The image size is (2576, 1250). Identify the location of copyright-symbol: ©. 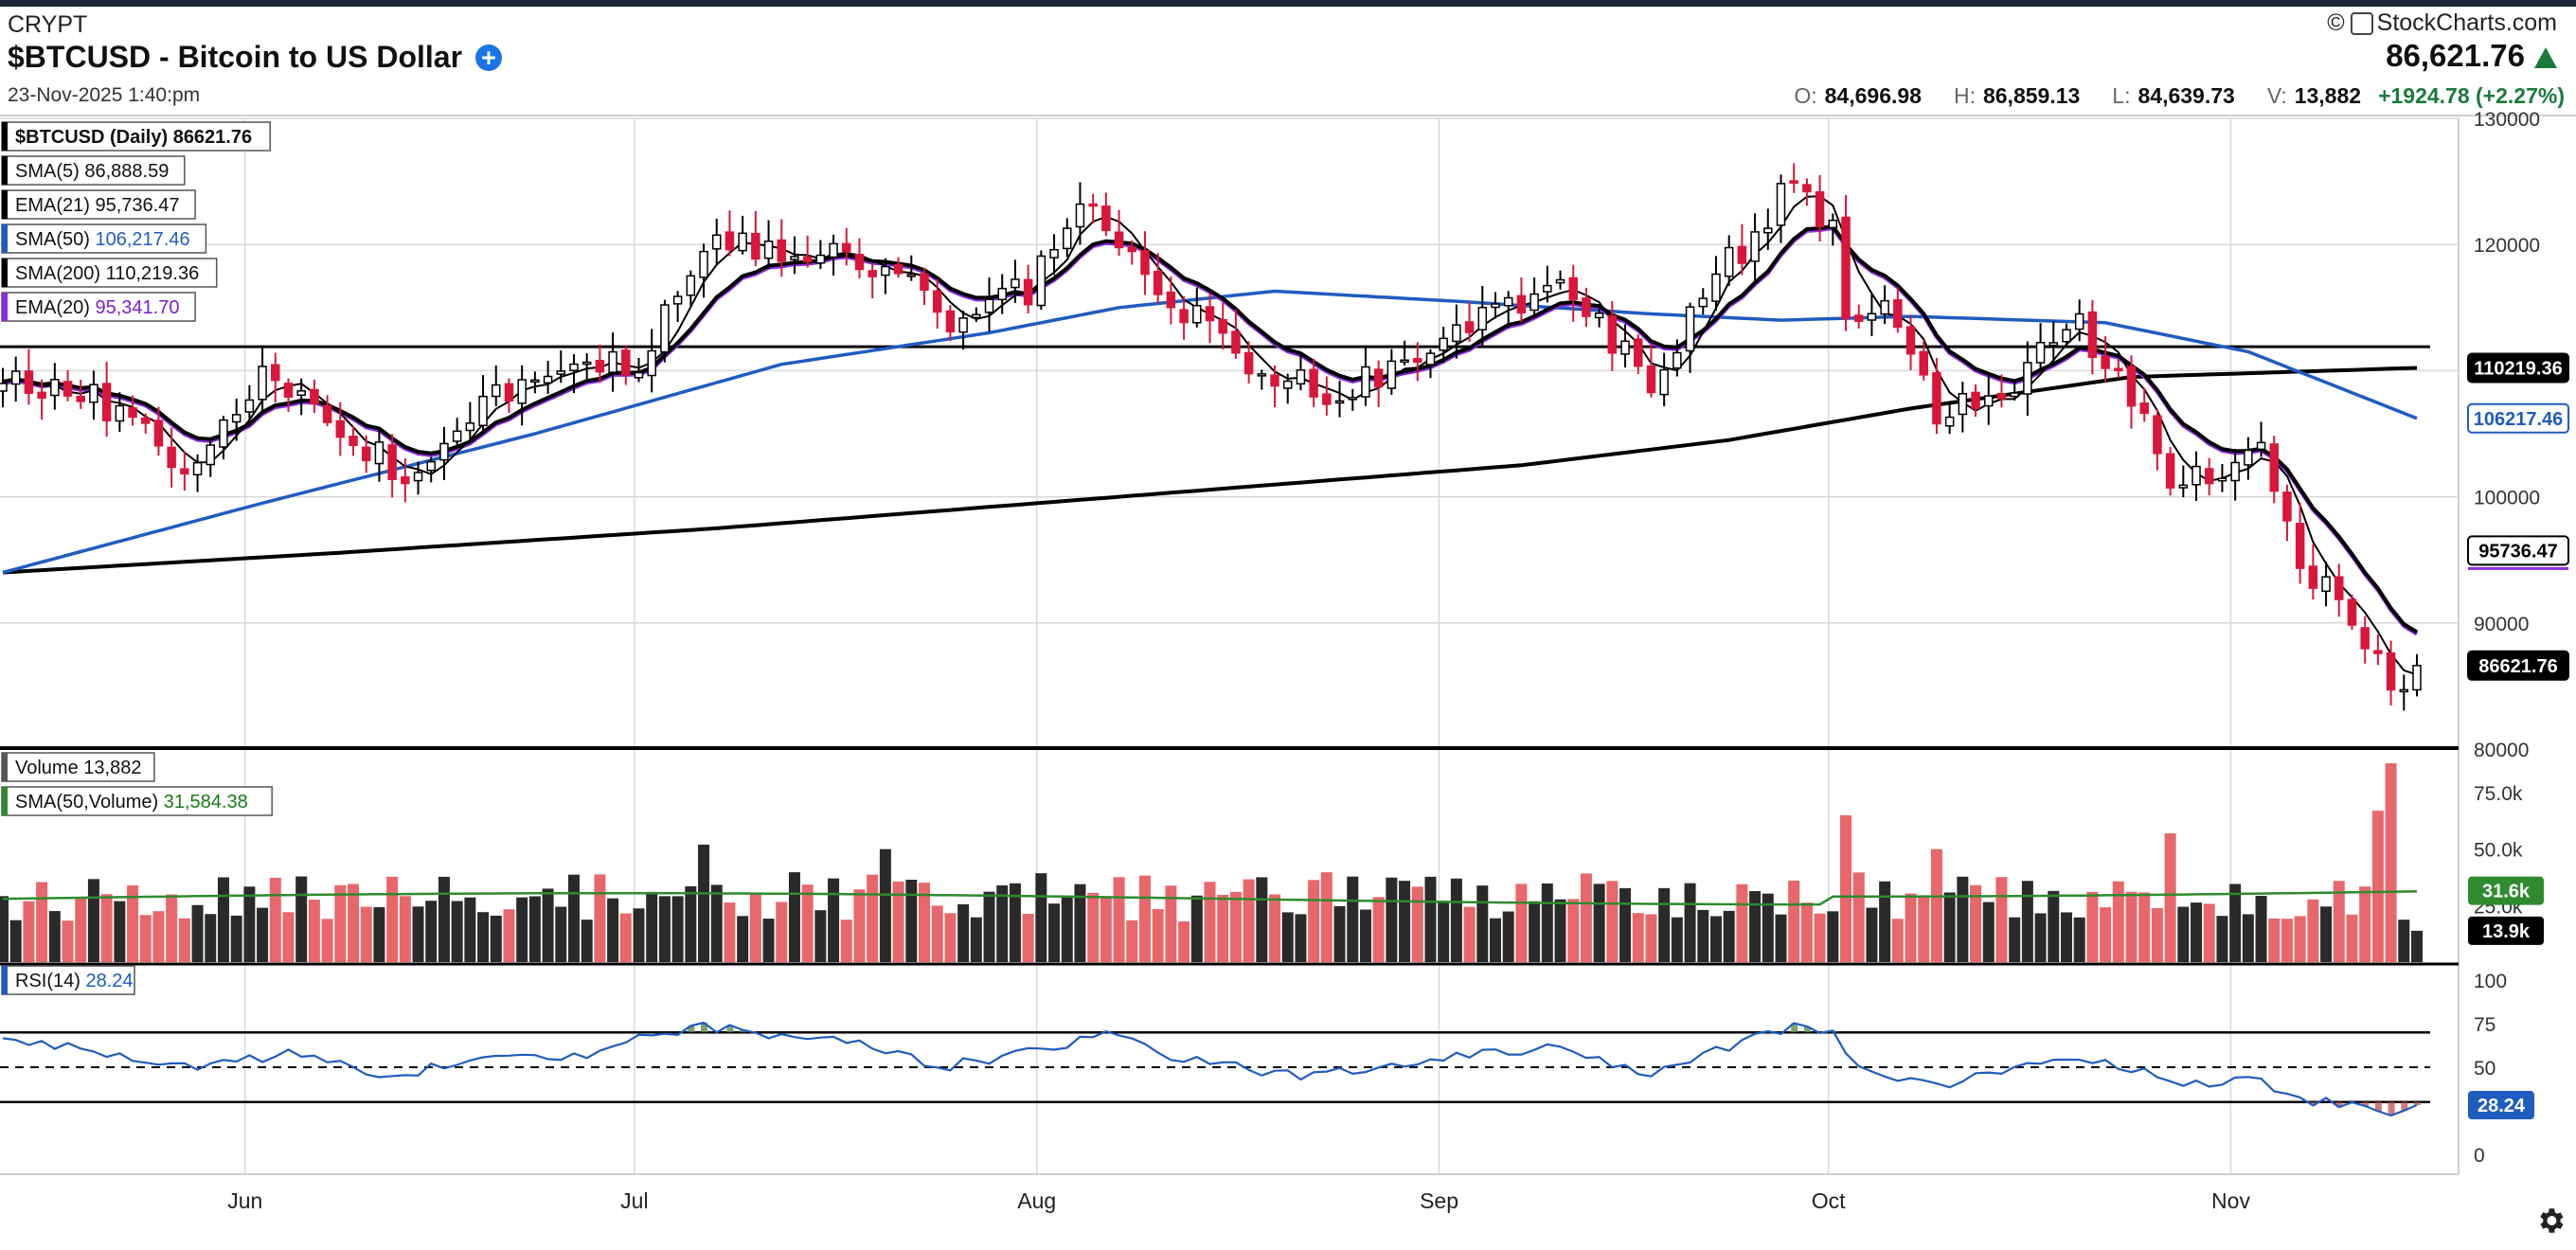
(2336, 23).